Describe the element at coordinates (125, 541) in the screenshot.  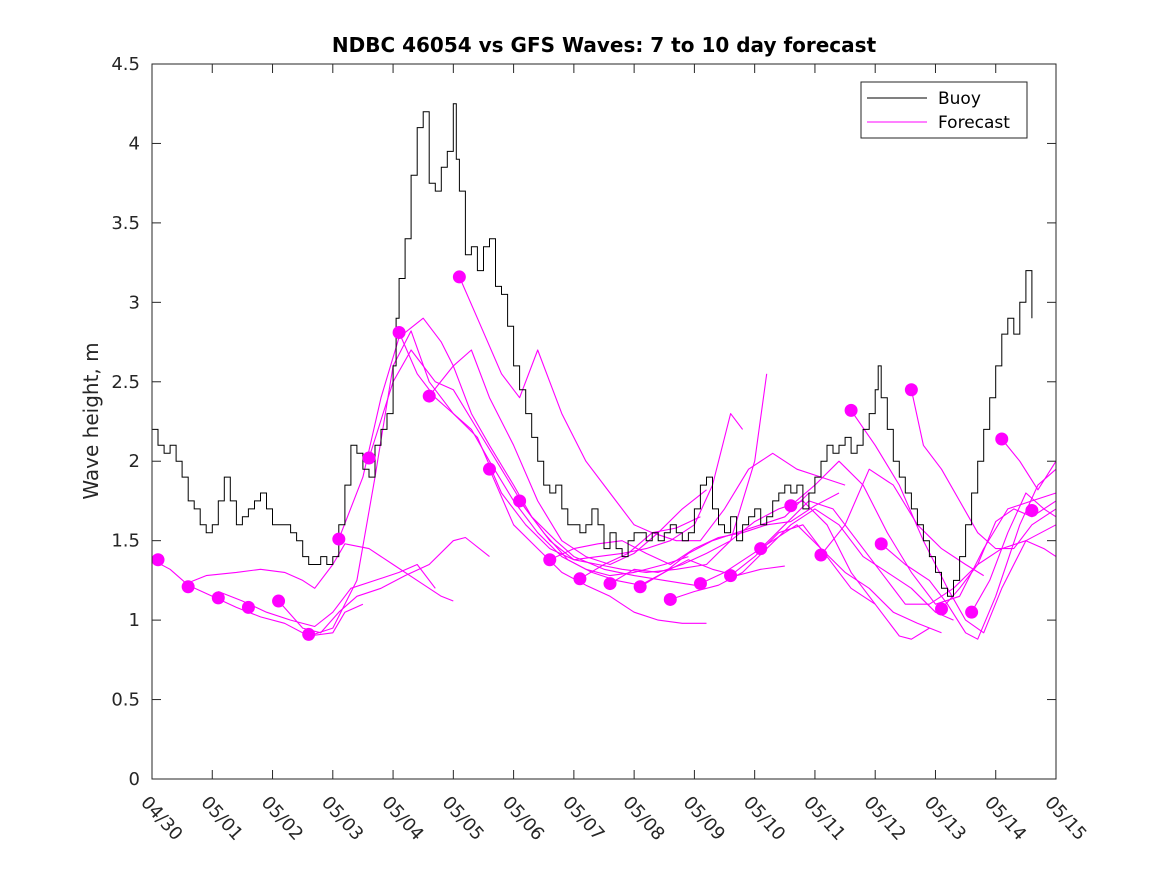
I see `y-tick-label: 1.5` at that location.